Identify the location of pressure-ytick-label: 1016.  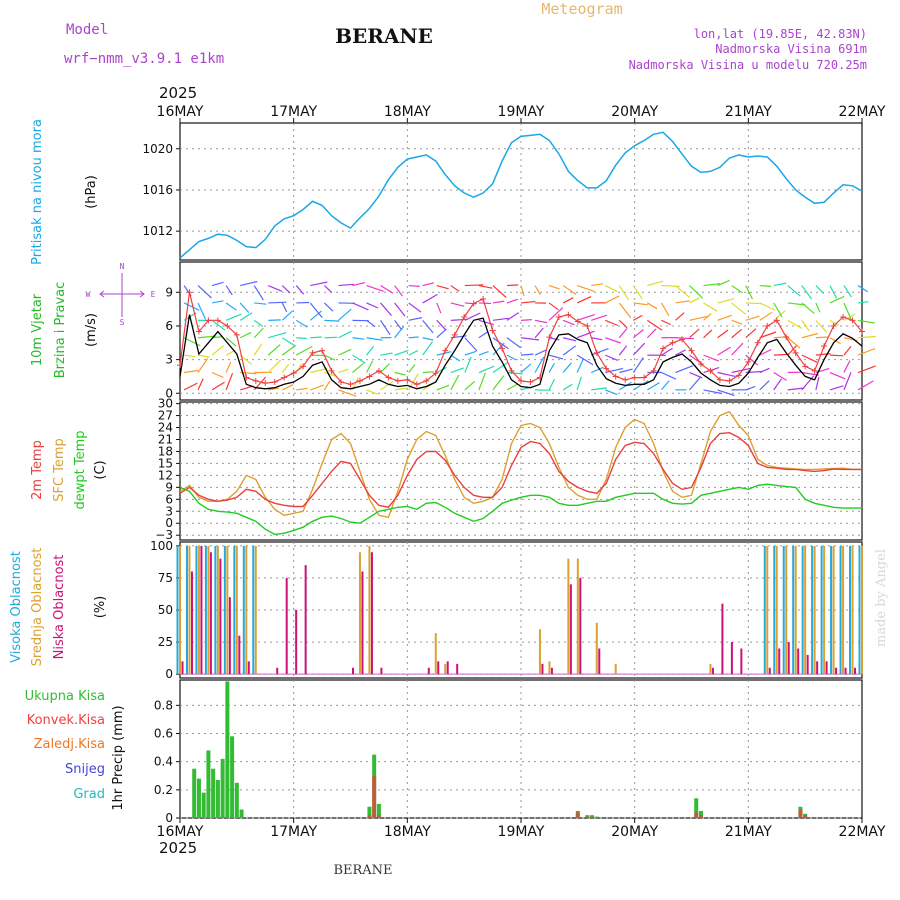
(157, 190).